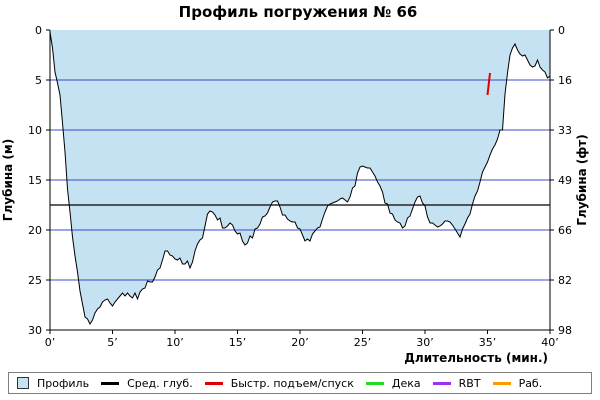 This screenshot has width=600, height=400. I want to click on legend-label: RBT, so click(469, 383).